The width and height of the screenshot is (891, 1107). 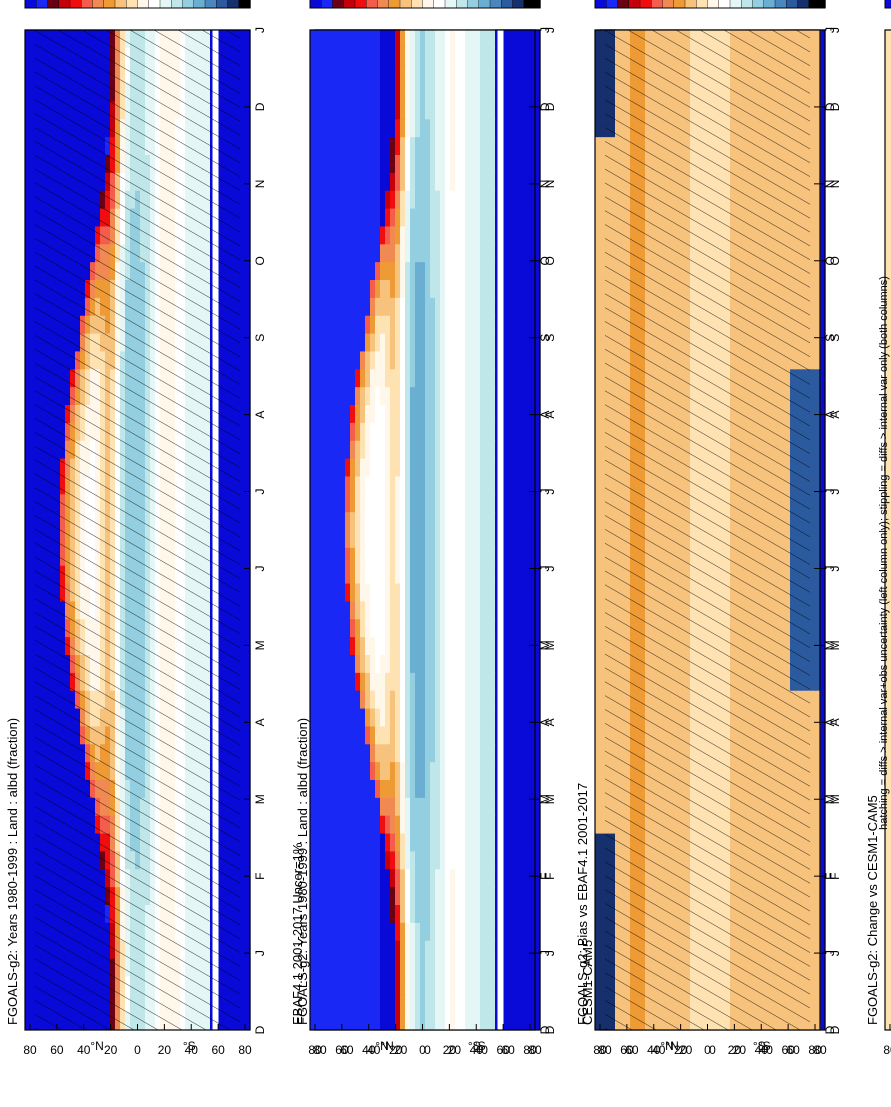 I want to click on y-tick-label: 60, so click(x=218, y=1050).